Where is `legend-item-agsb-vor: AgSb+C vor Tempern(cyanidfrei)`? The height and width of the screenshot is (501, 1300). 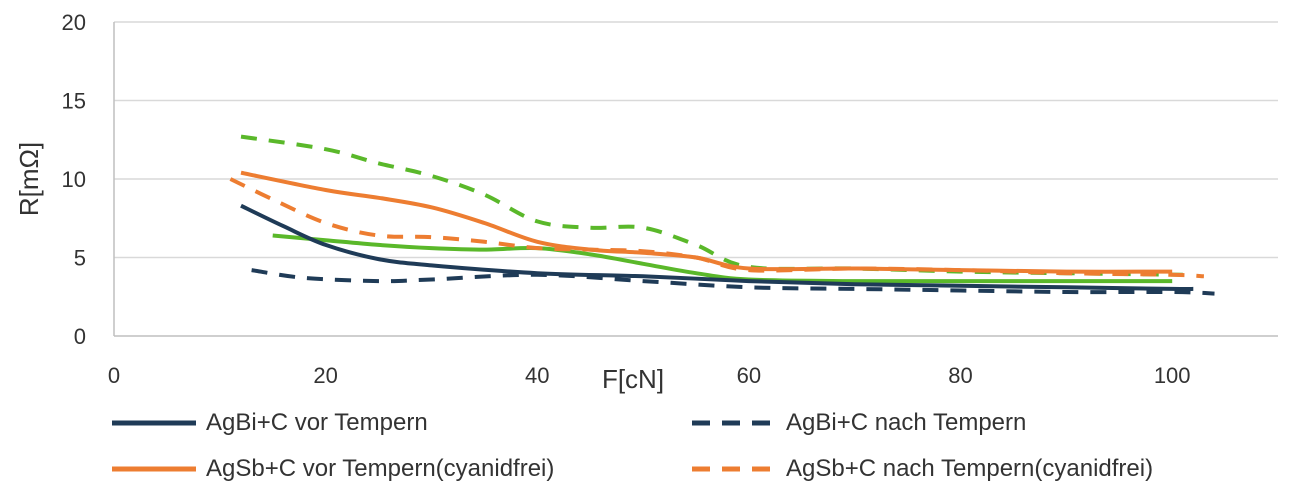 legend-item-agsb-vor: AgSb+C vor Tempern(cyanidfrei) is located at coordinates (400, 469).